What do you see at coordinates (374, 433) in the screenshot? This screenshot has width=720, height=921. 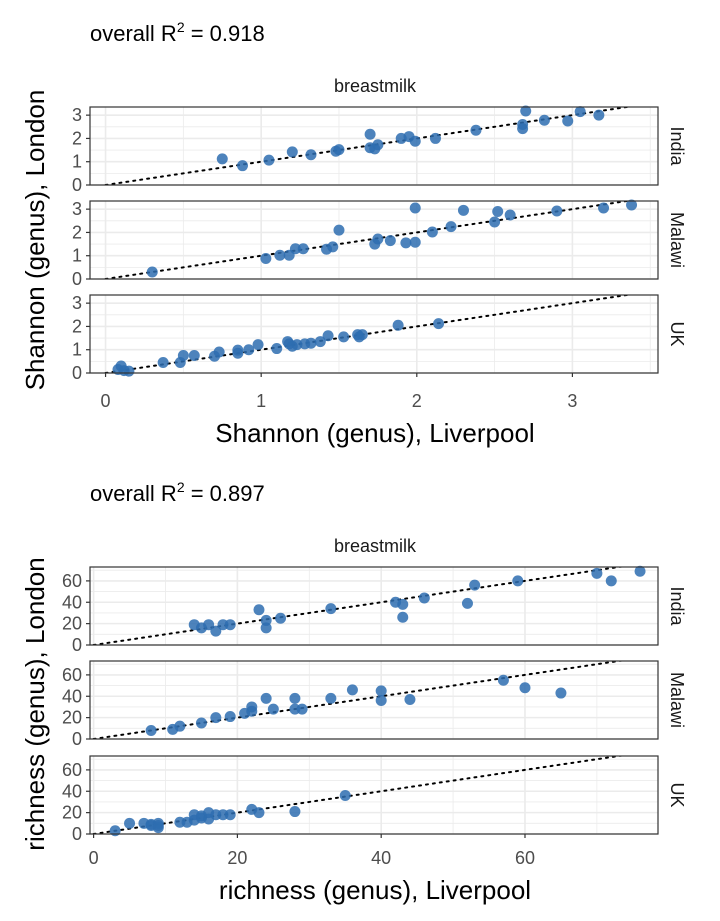 I see `x-axis-label: Shannon (genus), Liverpool` at bounding box center [374, 433].